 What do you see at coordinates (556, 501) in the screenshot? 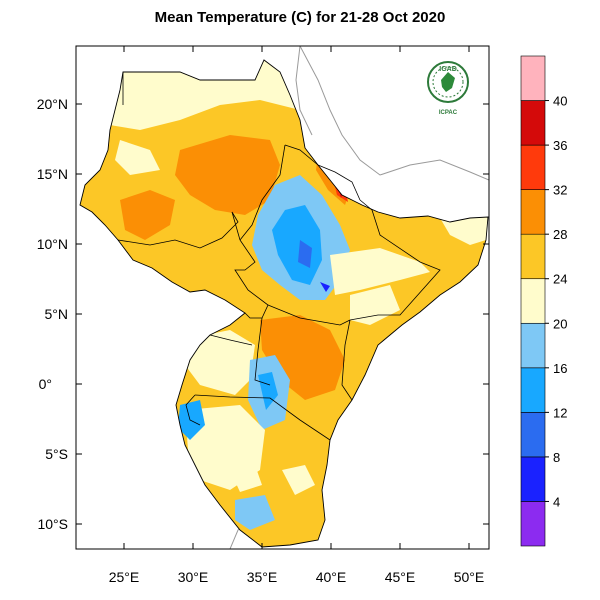
I see `colorbar-label: 4` at bounding box center [556, 501].